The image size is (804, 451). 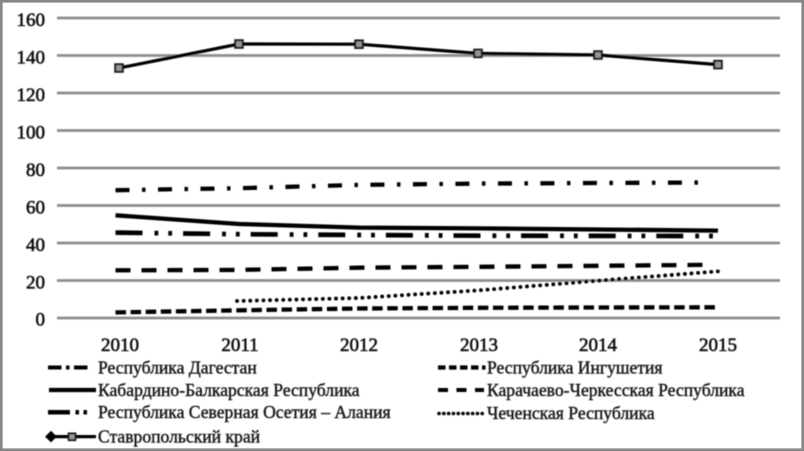 I want to click on svg-text: Республика Ингушетия, so click(x=574, y=367).